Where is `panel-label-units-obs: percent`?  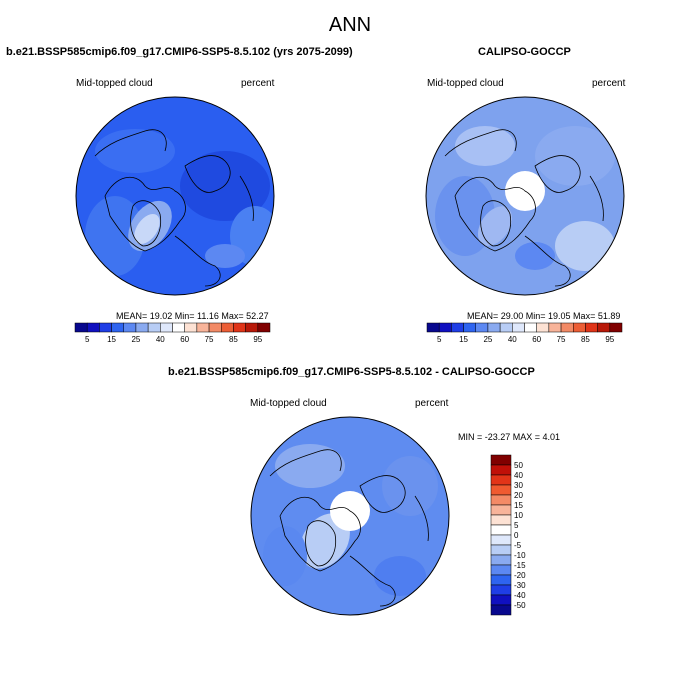 panel-label-units-obs: percent is located at coordinates (609, 83).